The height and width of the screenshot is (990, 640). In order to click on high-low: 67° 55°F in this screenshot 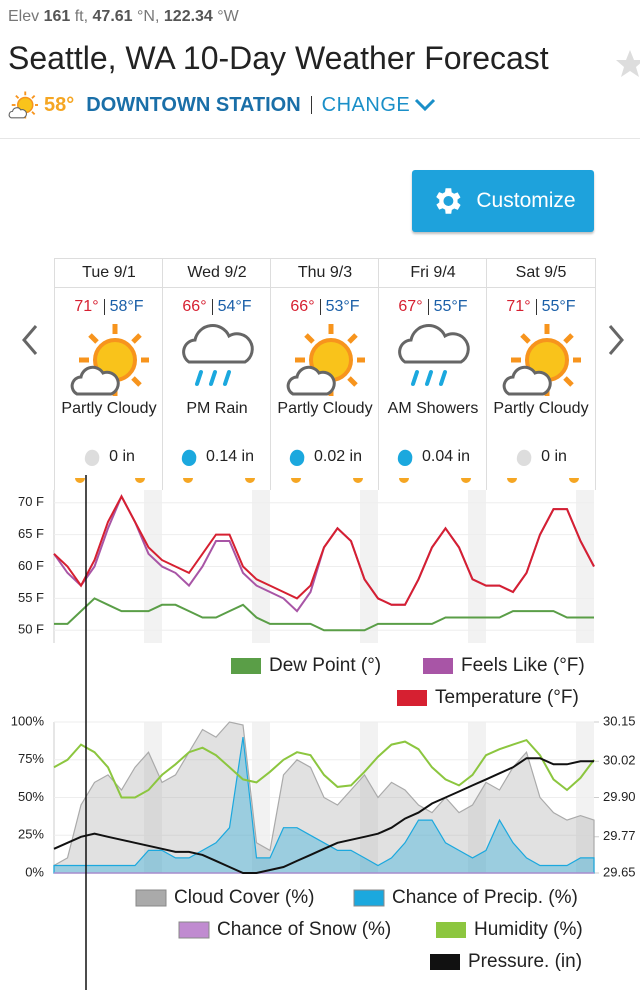, I will do `click(433, 307)`.